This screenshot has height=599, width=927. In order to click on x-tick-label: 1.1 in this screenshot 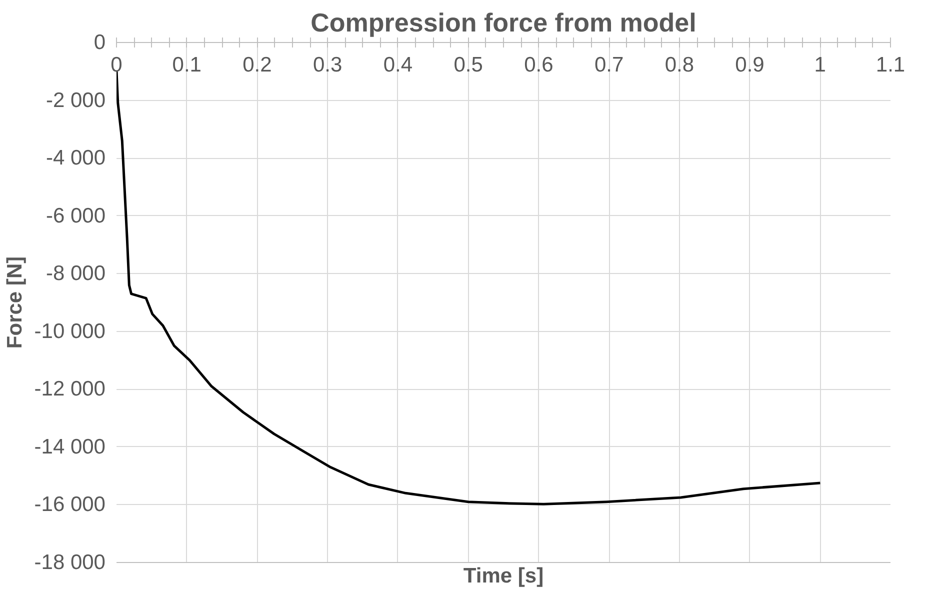, I will do `click(891, 65)`.